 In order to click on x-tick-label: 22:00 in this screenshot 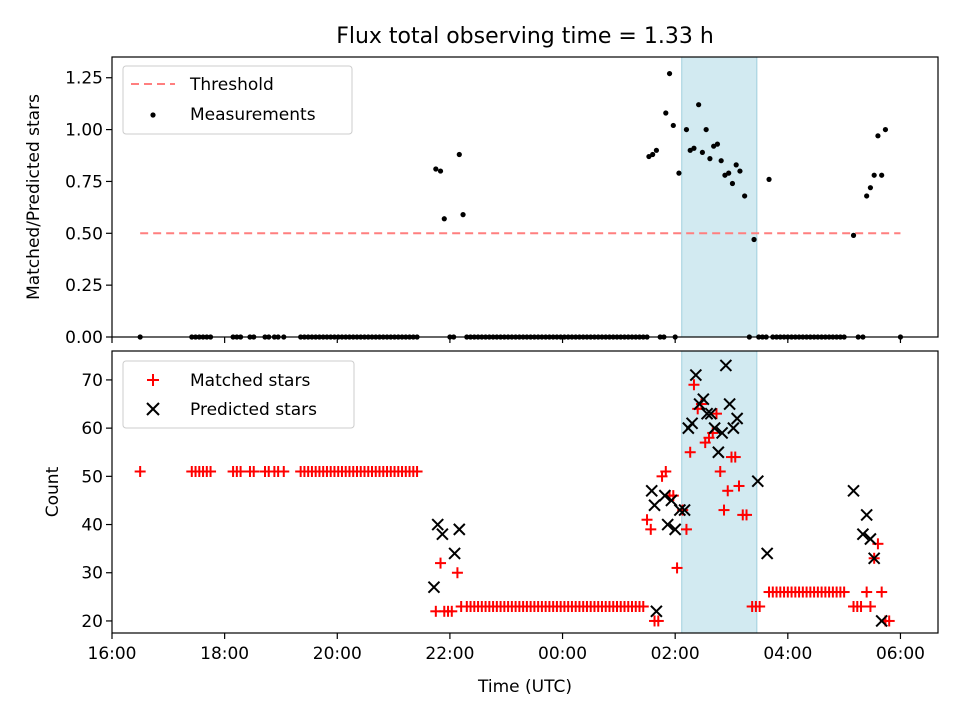, I will do `click(449, 654)`.